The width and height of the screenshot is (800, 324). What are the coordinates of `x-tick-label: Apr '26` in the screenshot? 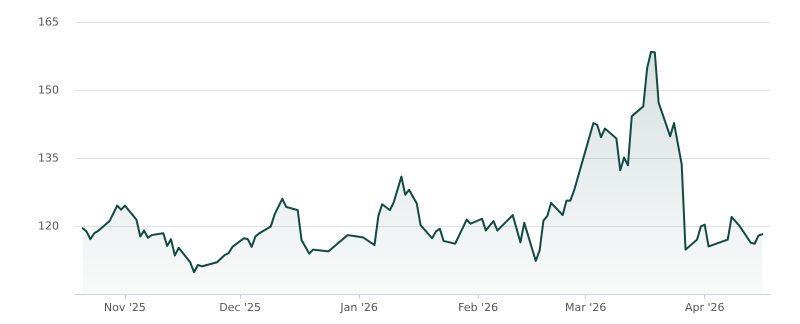 It's located at (704, 307).